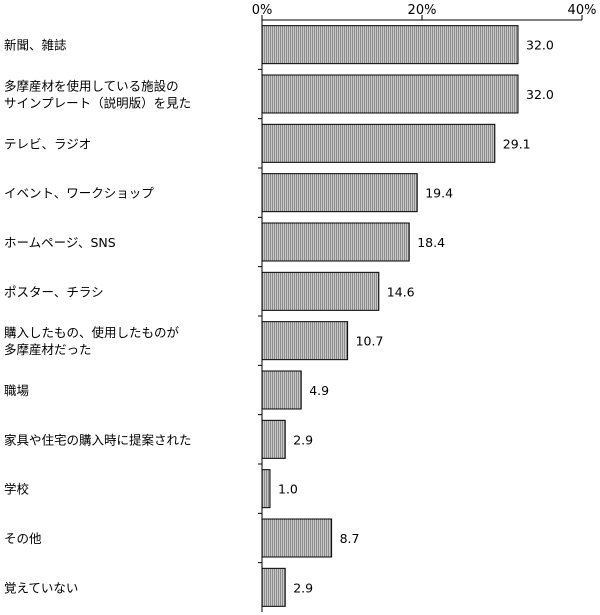 The height and width of the screenshot is (615, 600). Describe the element at coordinates (41, 587) in the screenshot. I see `category-label: 覚えていない` at that location.